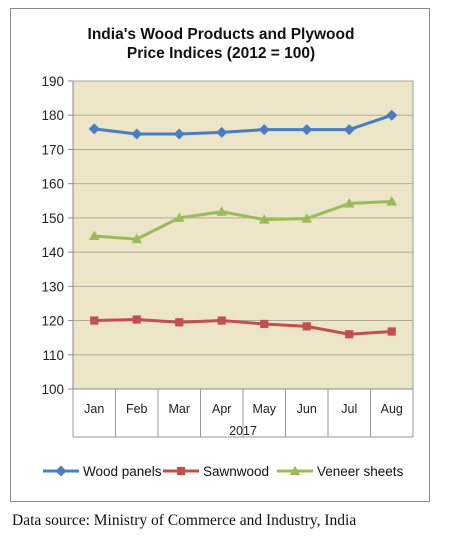 The width and height of the screenshot is (458, 548). What do you see at coordinates (264, 219) in the screenshot?
I see `point-veneer-sheets-may` at bounding box center [264, 219].